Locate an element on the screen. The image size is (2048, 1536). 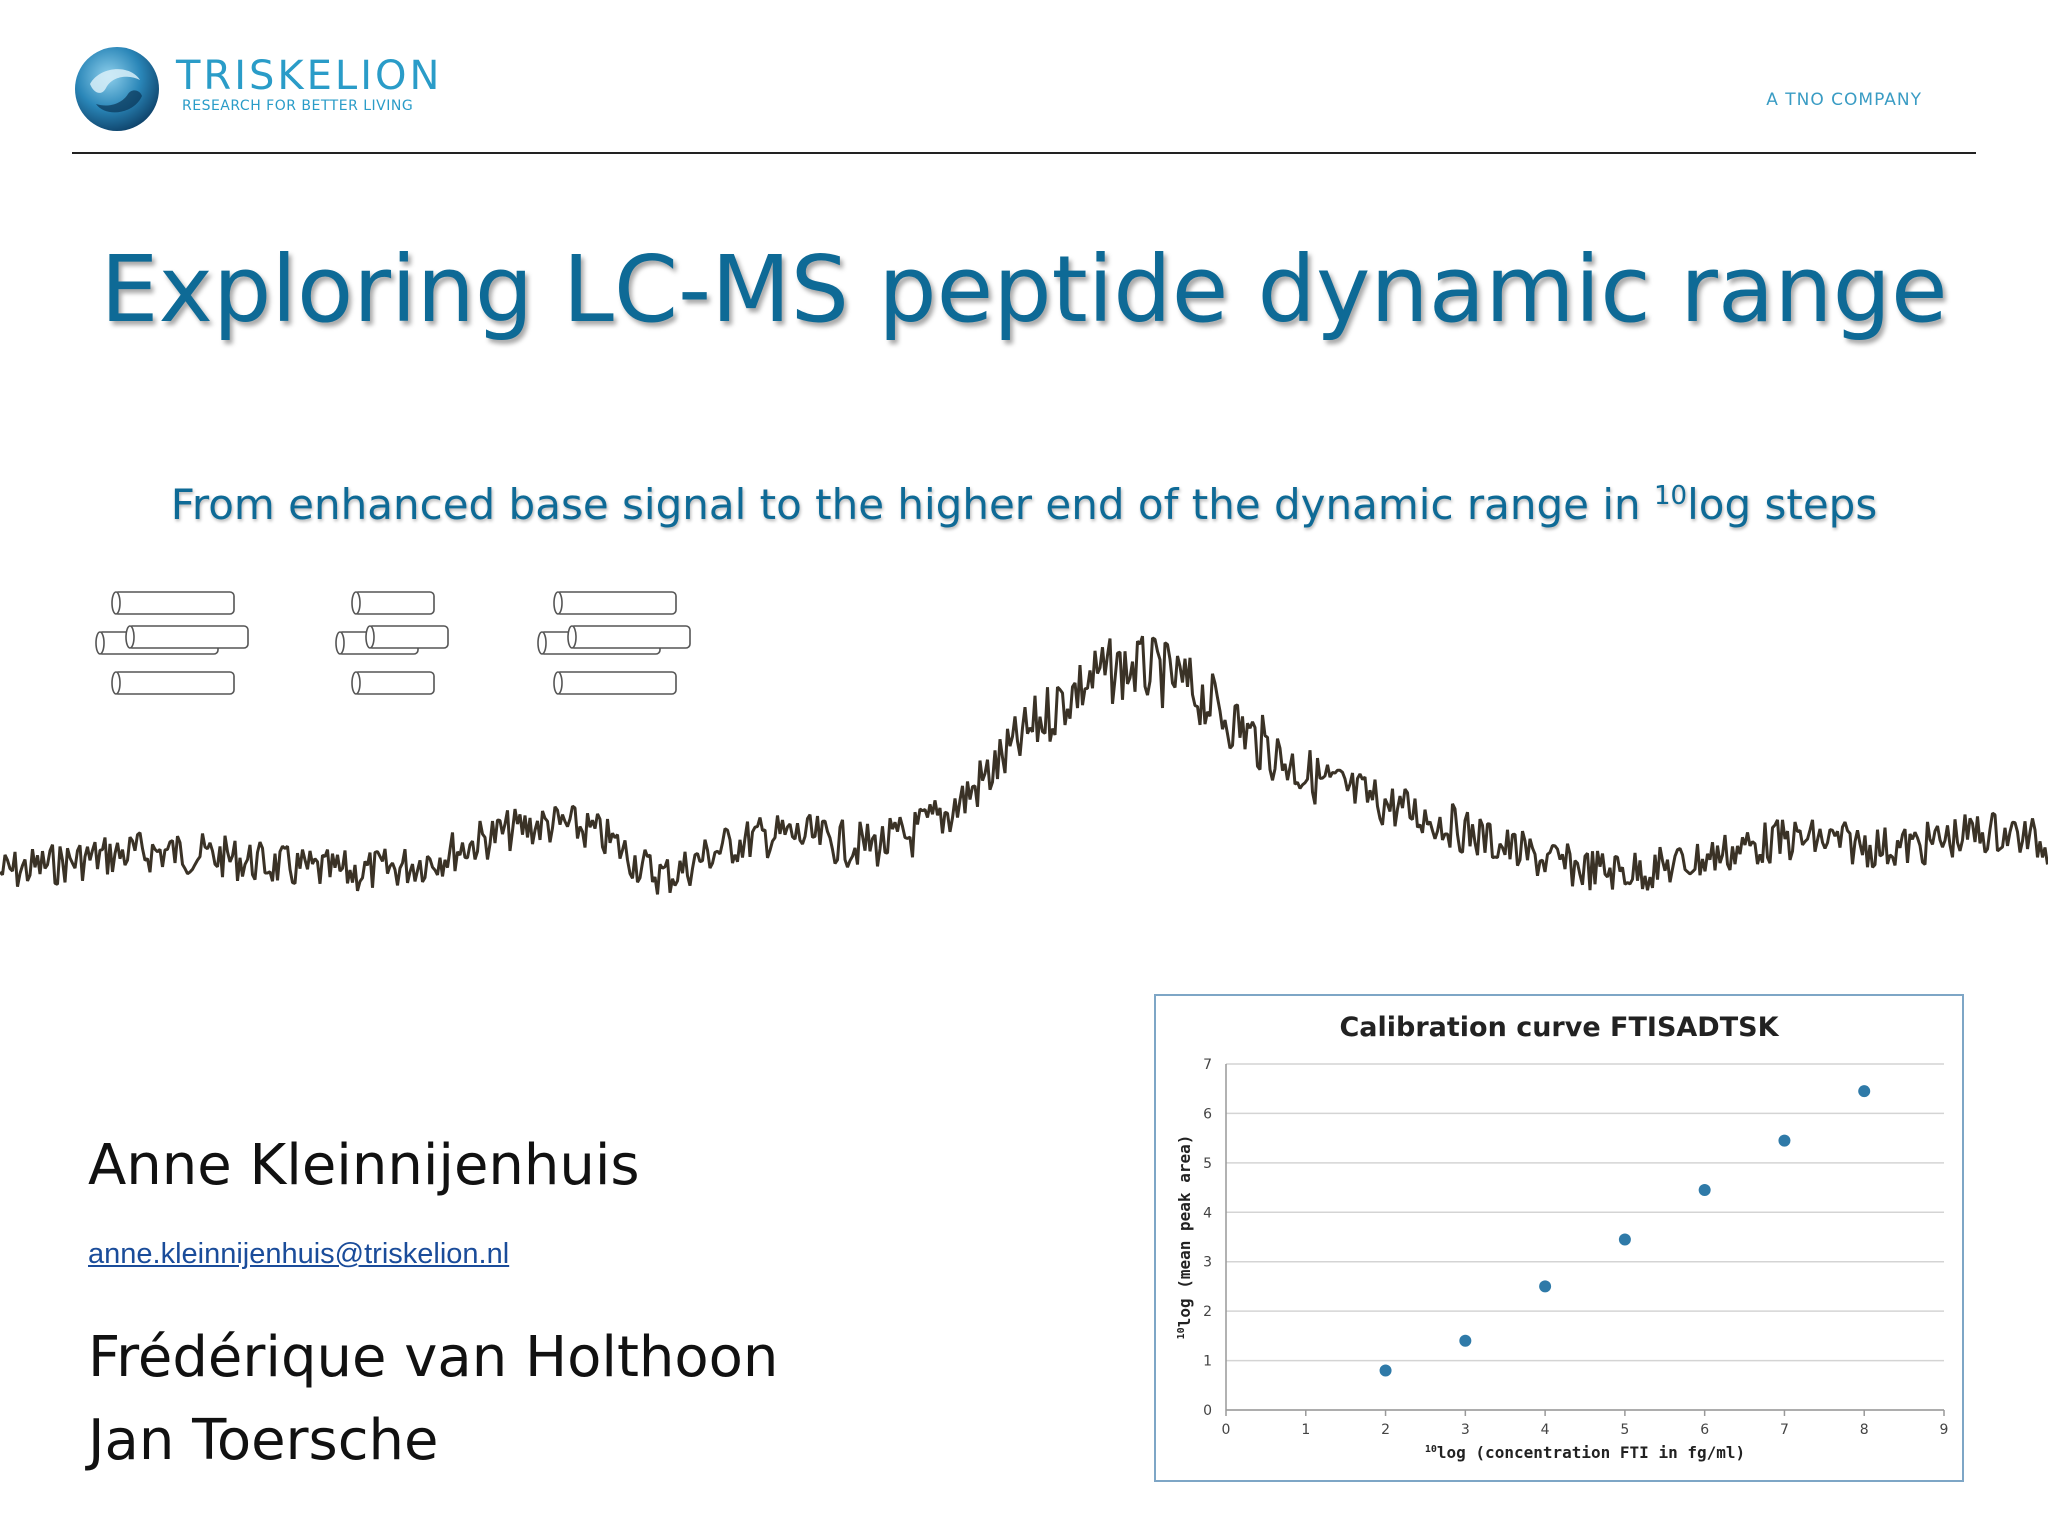
company-note: A TNO COMPANY is located at coordinates (1844, 100).